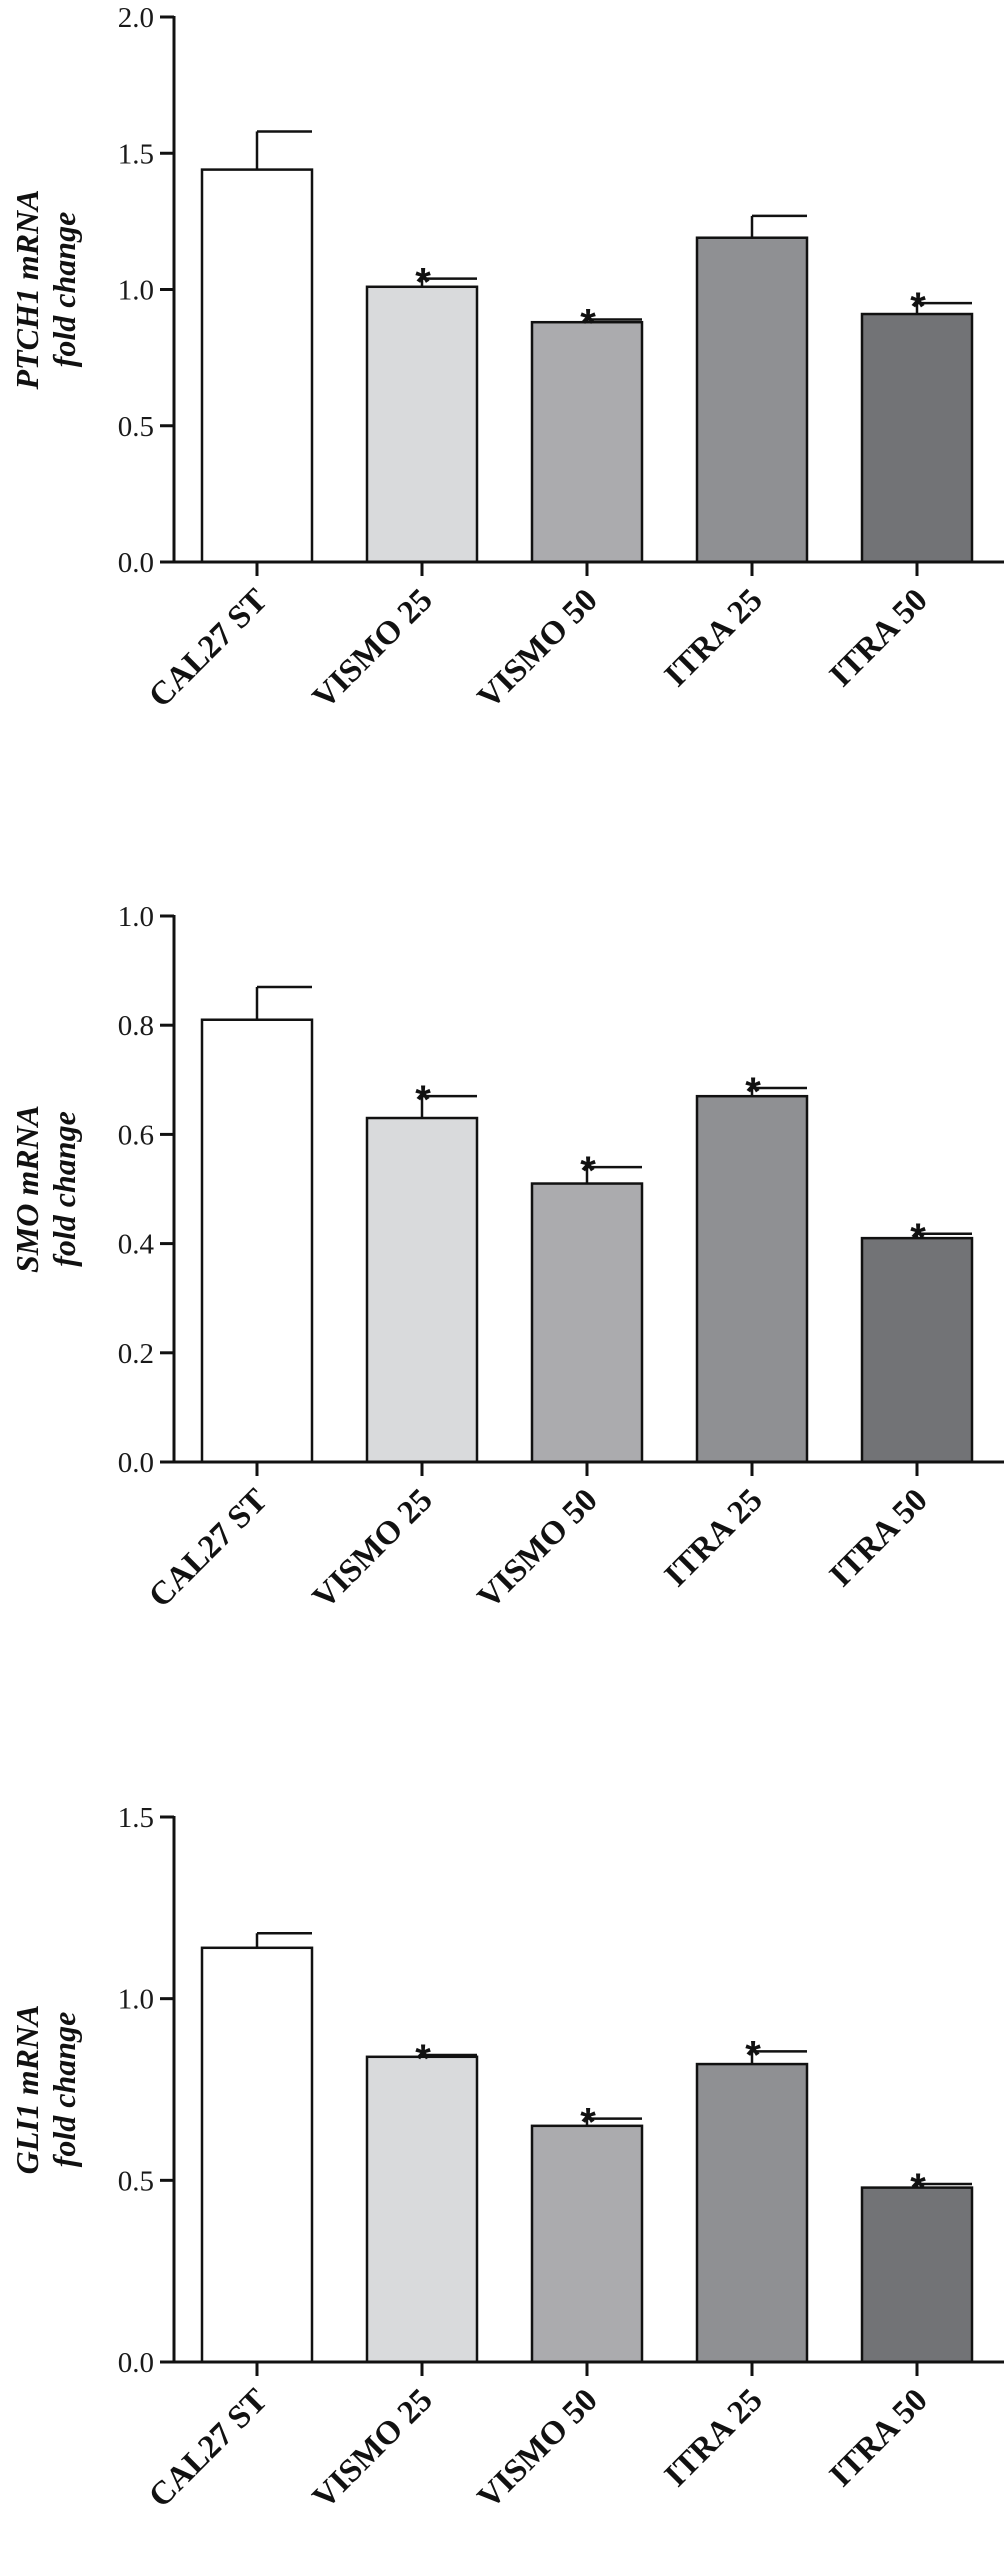 This screenshot has height=2550, width=1004. I want to click on y-axis-title: SMO mRNA, so click(27, 1189).